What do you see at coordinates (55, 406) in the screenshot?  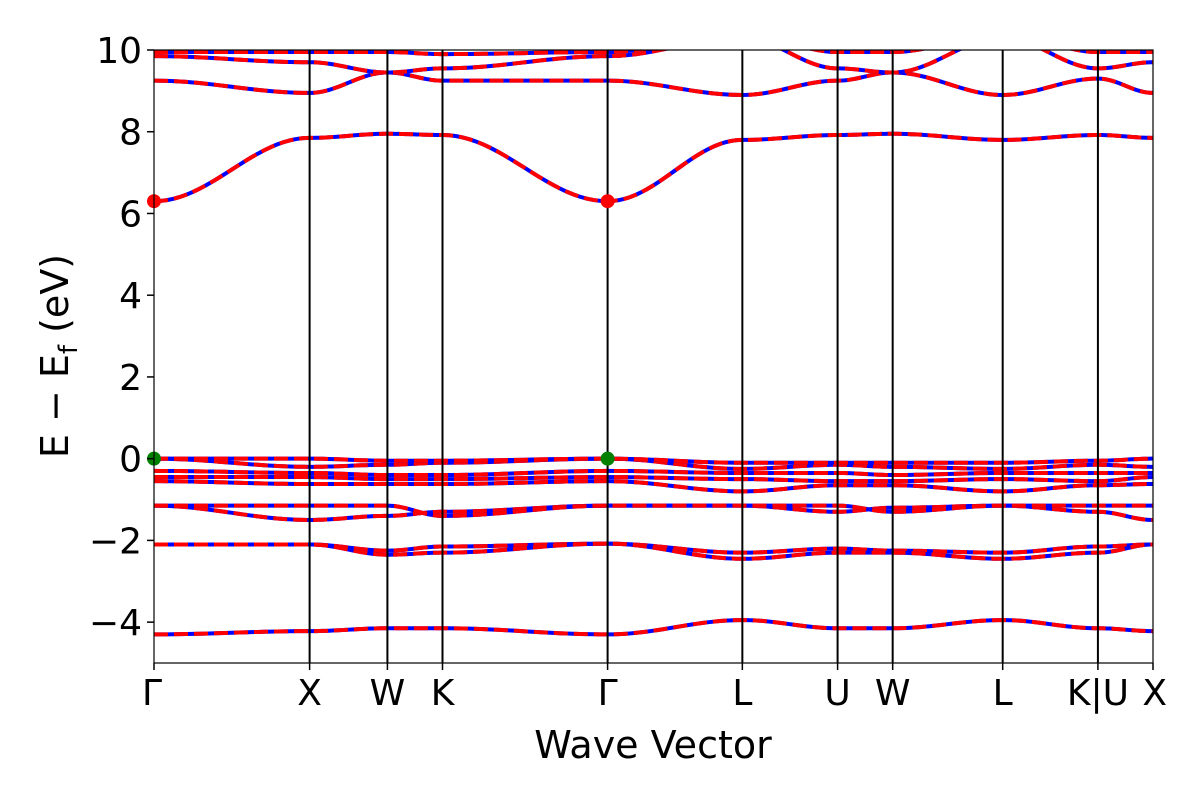 I see `y-axis-label-main: E − E` at bounding box center [55, 406].